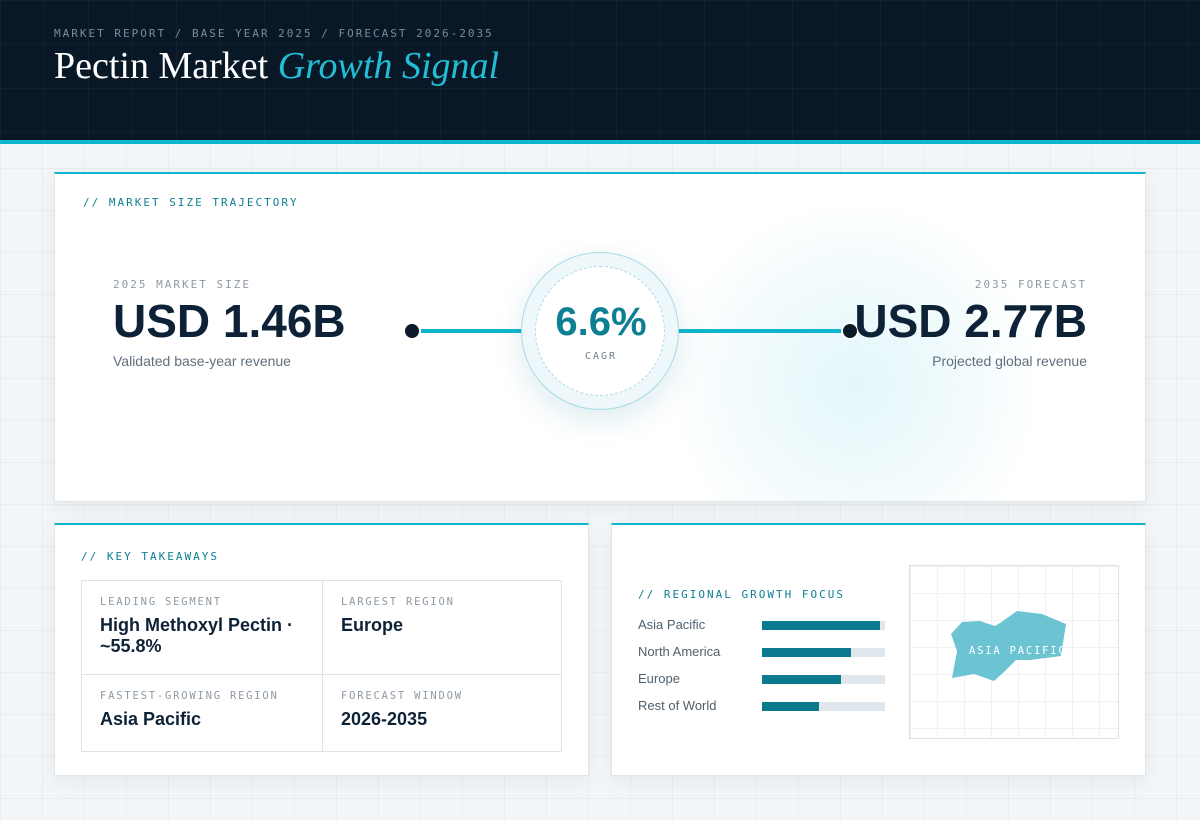  I want to click on cagr-value: 6.6%, so click(601, 322).